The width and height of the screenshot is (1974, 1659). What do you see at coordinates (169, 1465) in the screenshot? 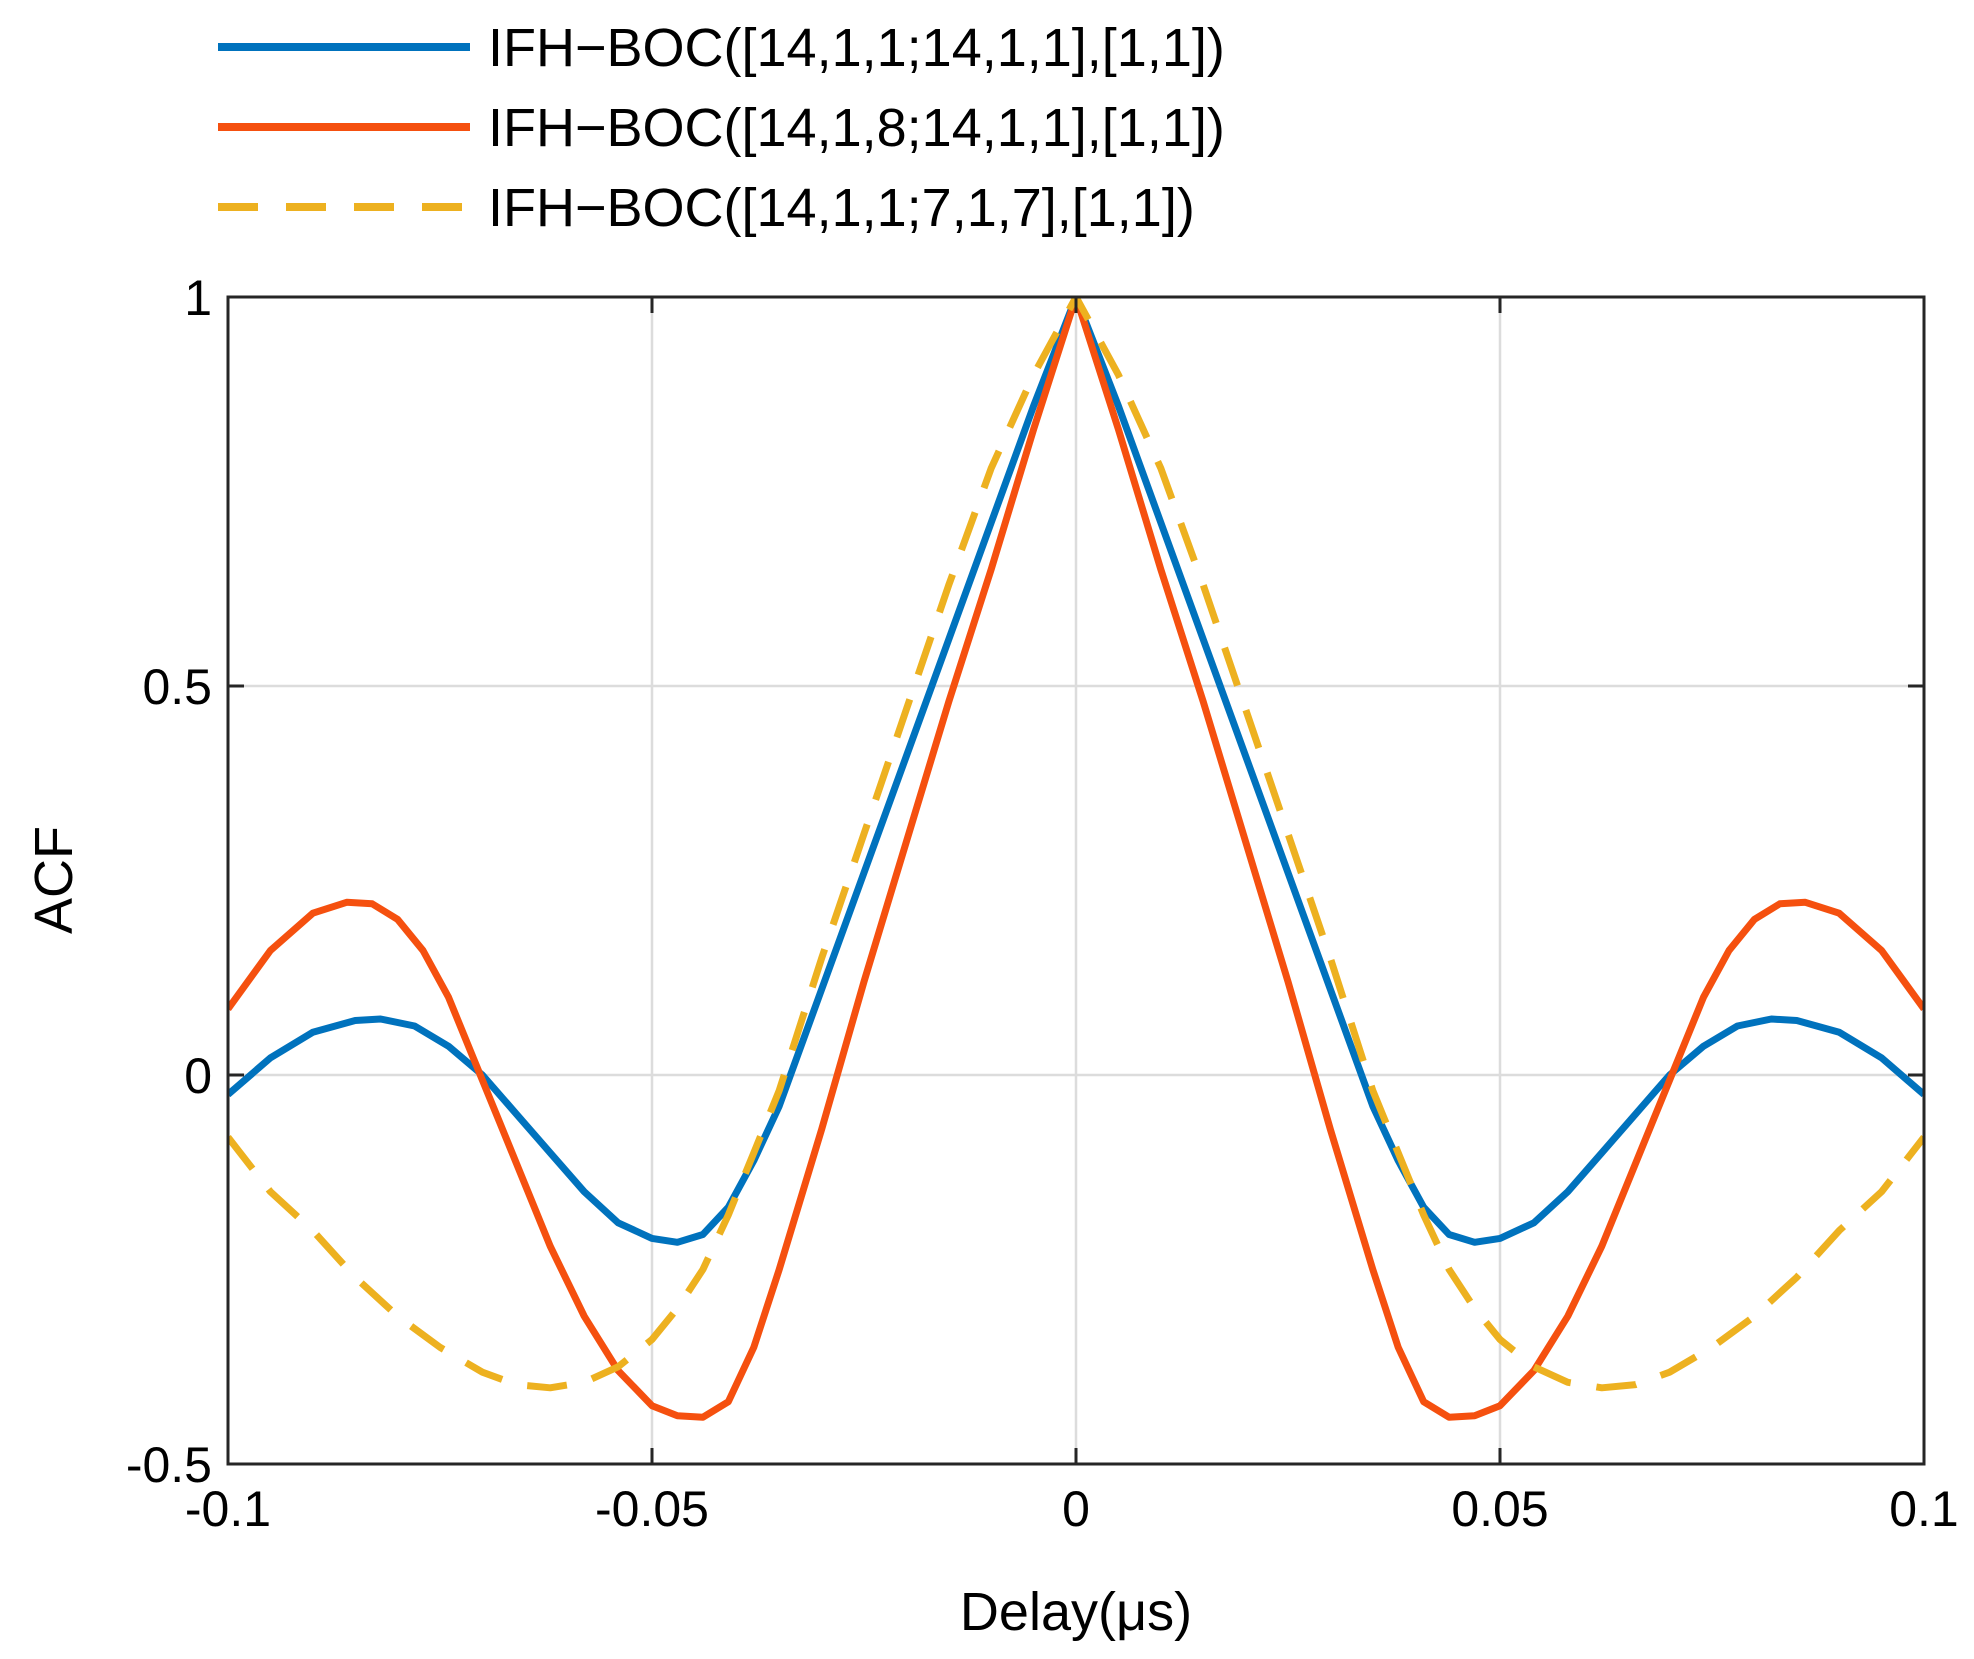
I see `y-tick-label: -0.5` at bounding box center [169, 1465].